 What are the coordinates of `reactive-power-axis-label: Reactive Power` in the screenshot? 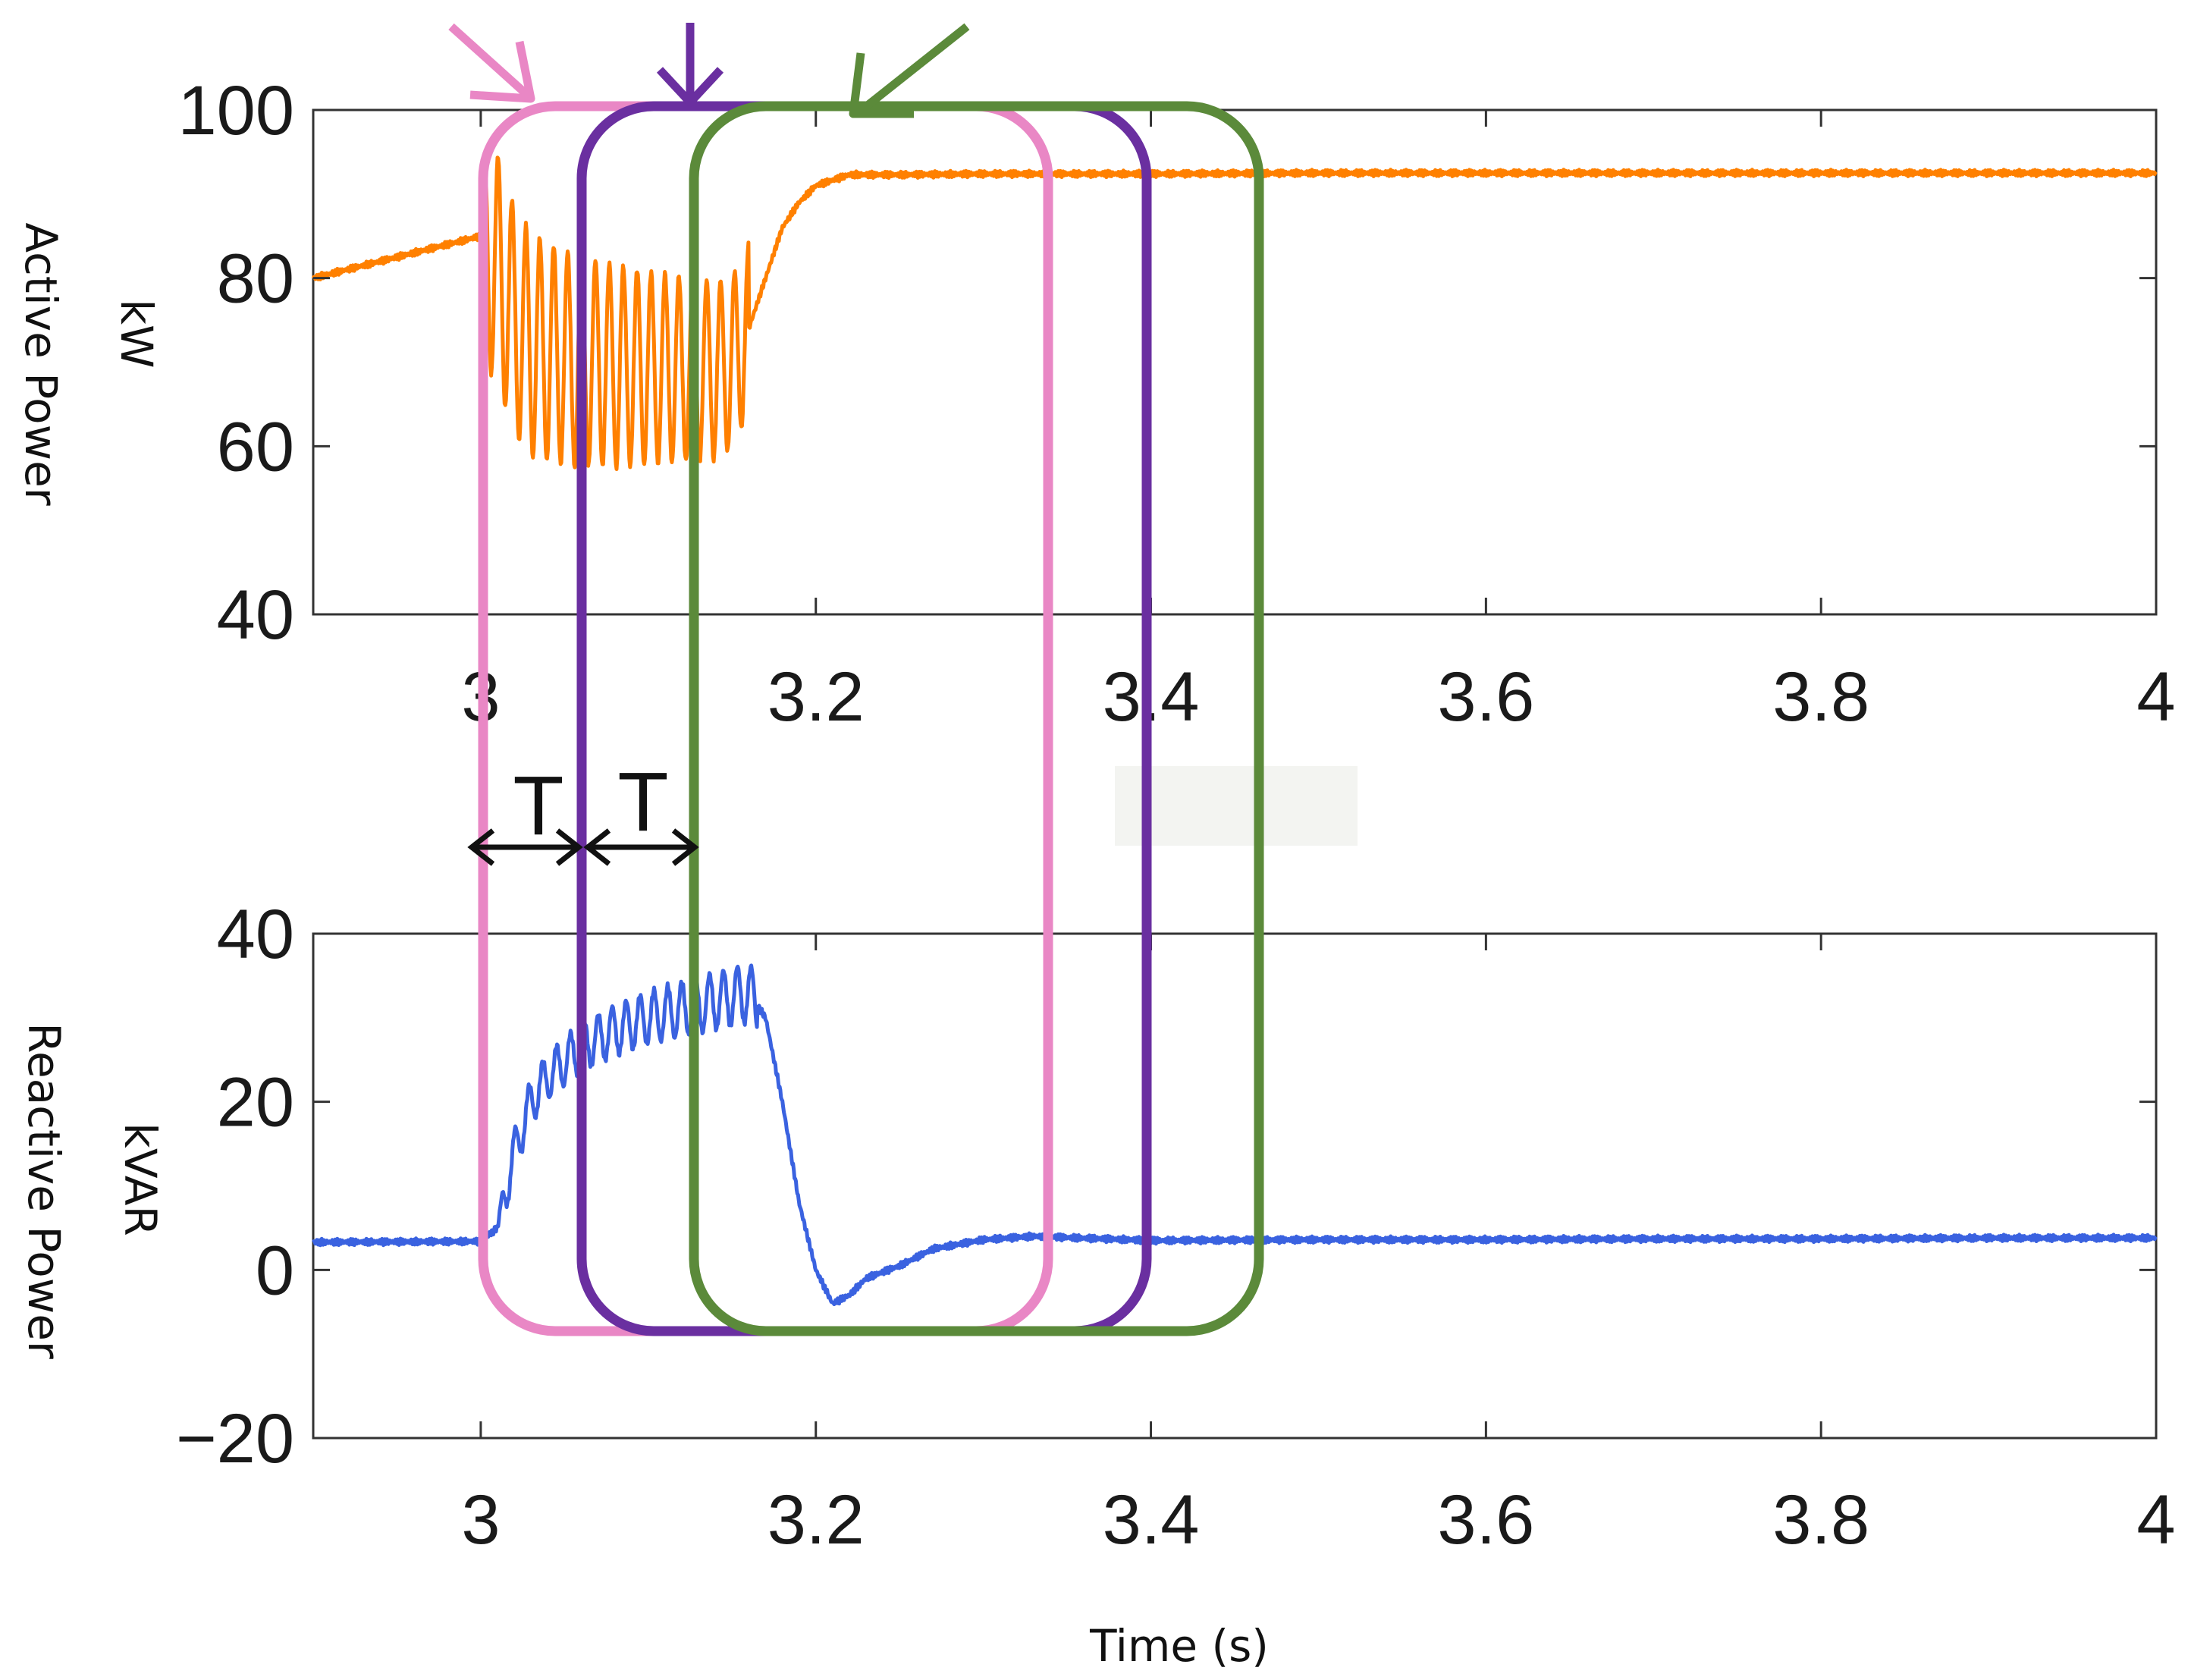 It's located at (44, 1190).